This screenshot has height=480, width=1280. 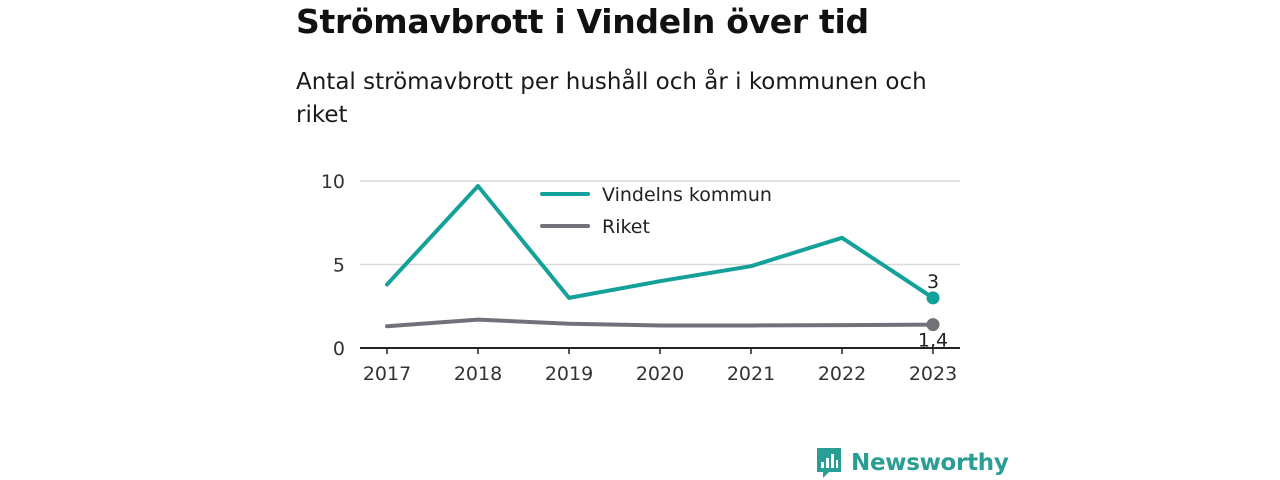 I want to click on chart-title: Strömavbrott i Vindeln över tid, so click(x=582, y=21).